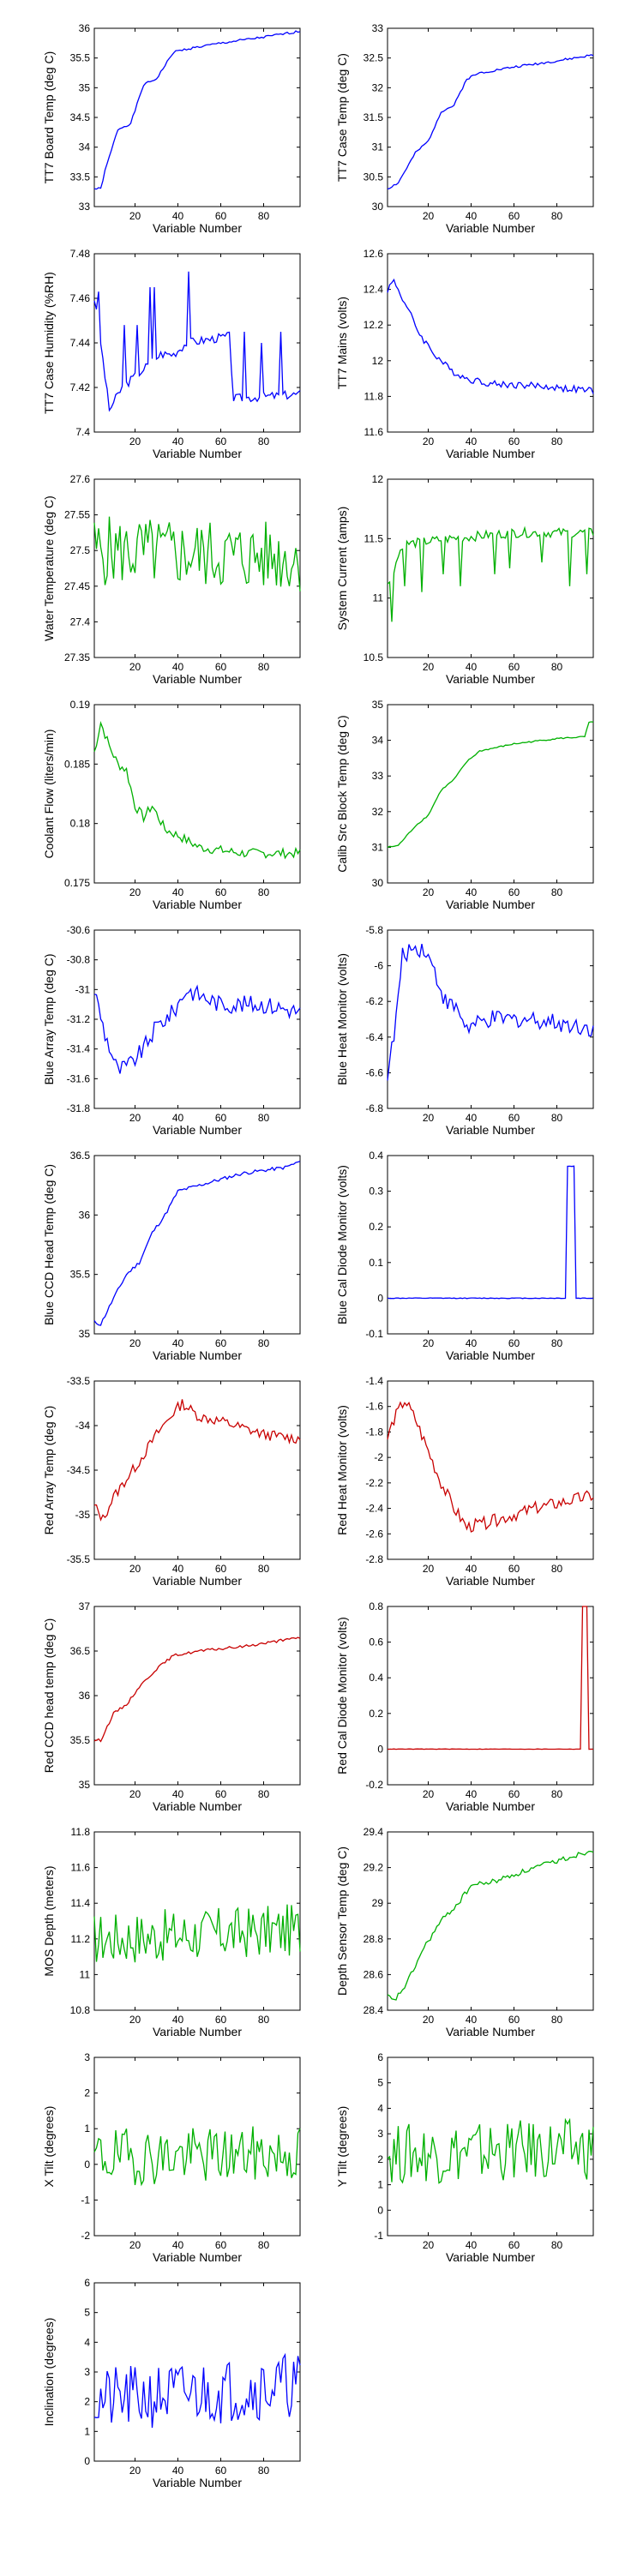 The image size is (643, 2576). Describe the element at coordinates (378, 741) in the screenshot. I see `y-tick-label: 34` at that location.